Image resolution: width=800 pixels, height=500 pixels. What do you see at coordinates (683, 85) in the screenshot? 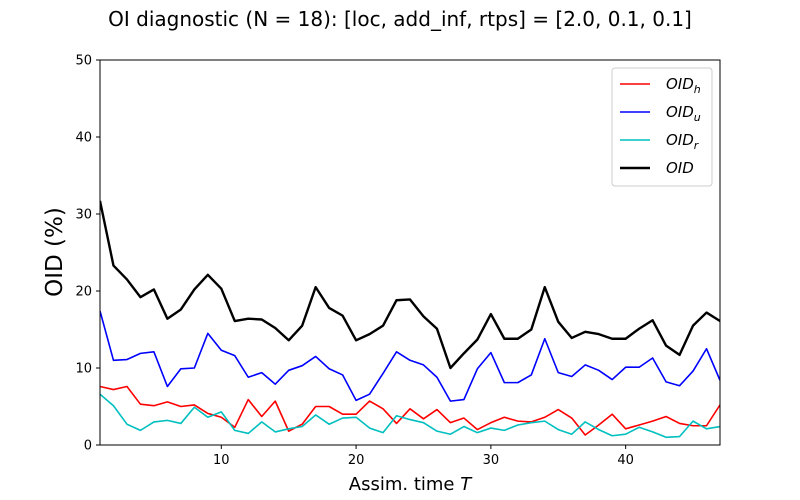
I see `legend-label-oid-h: OIDh` at bounding box center [683, 85].